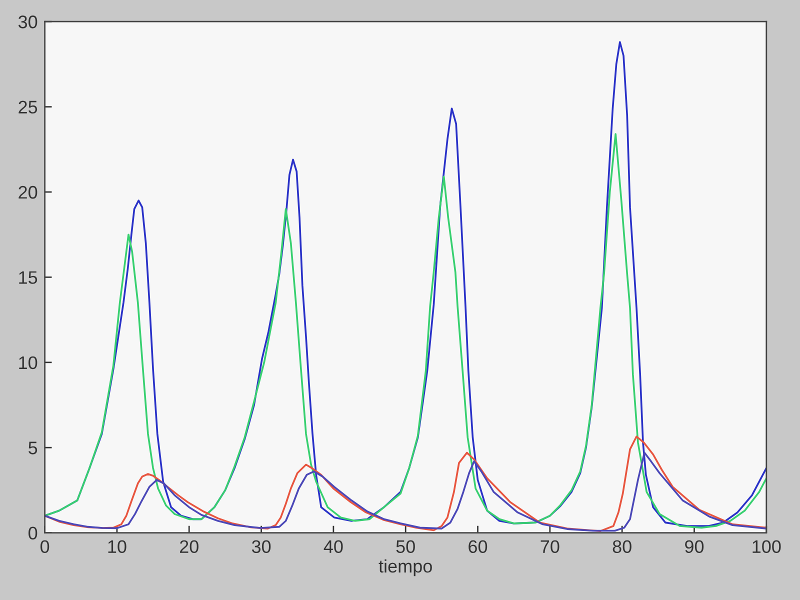 This screenshot has height=600, width=800. Describe the element at coordinates (28, 277) in the screenshot. I see `y-tick-label: 15` at that location.